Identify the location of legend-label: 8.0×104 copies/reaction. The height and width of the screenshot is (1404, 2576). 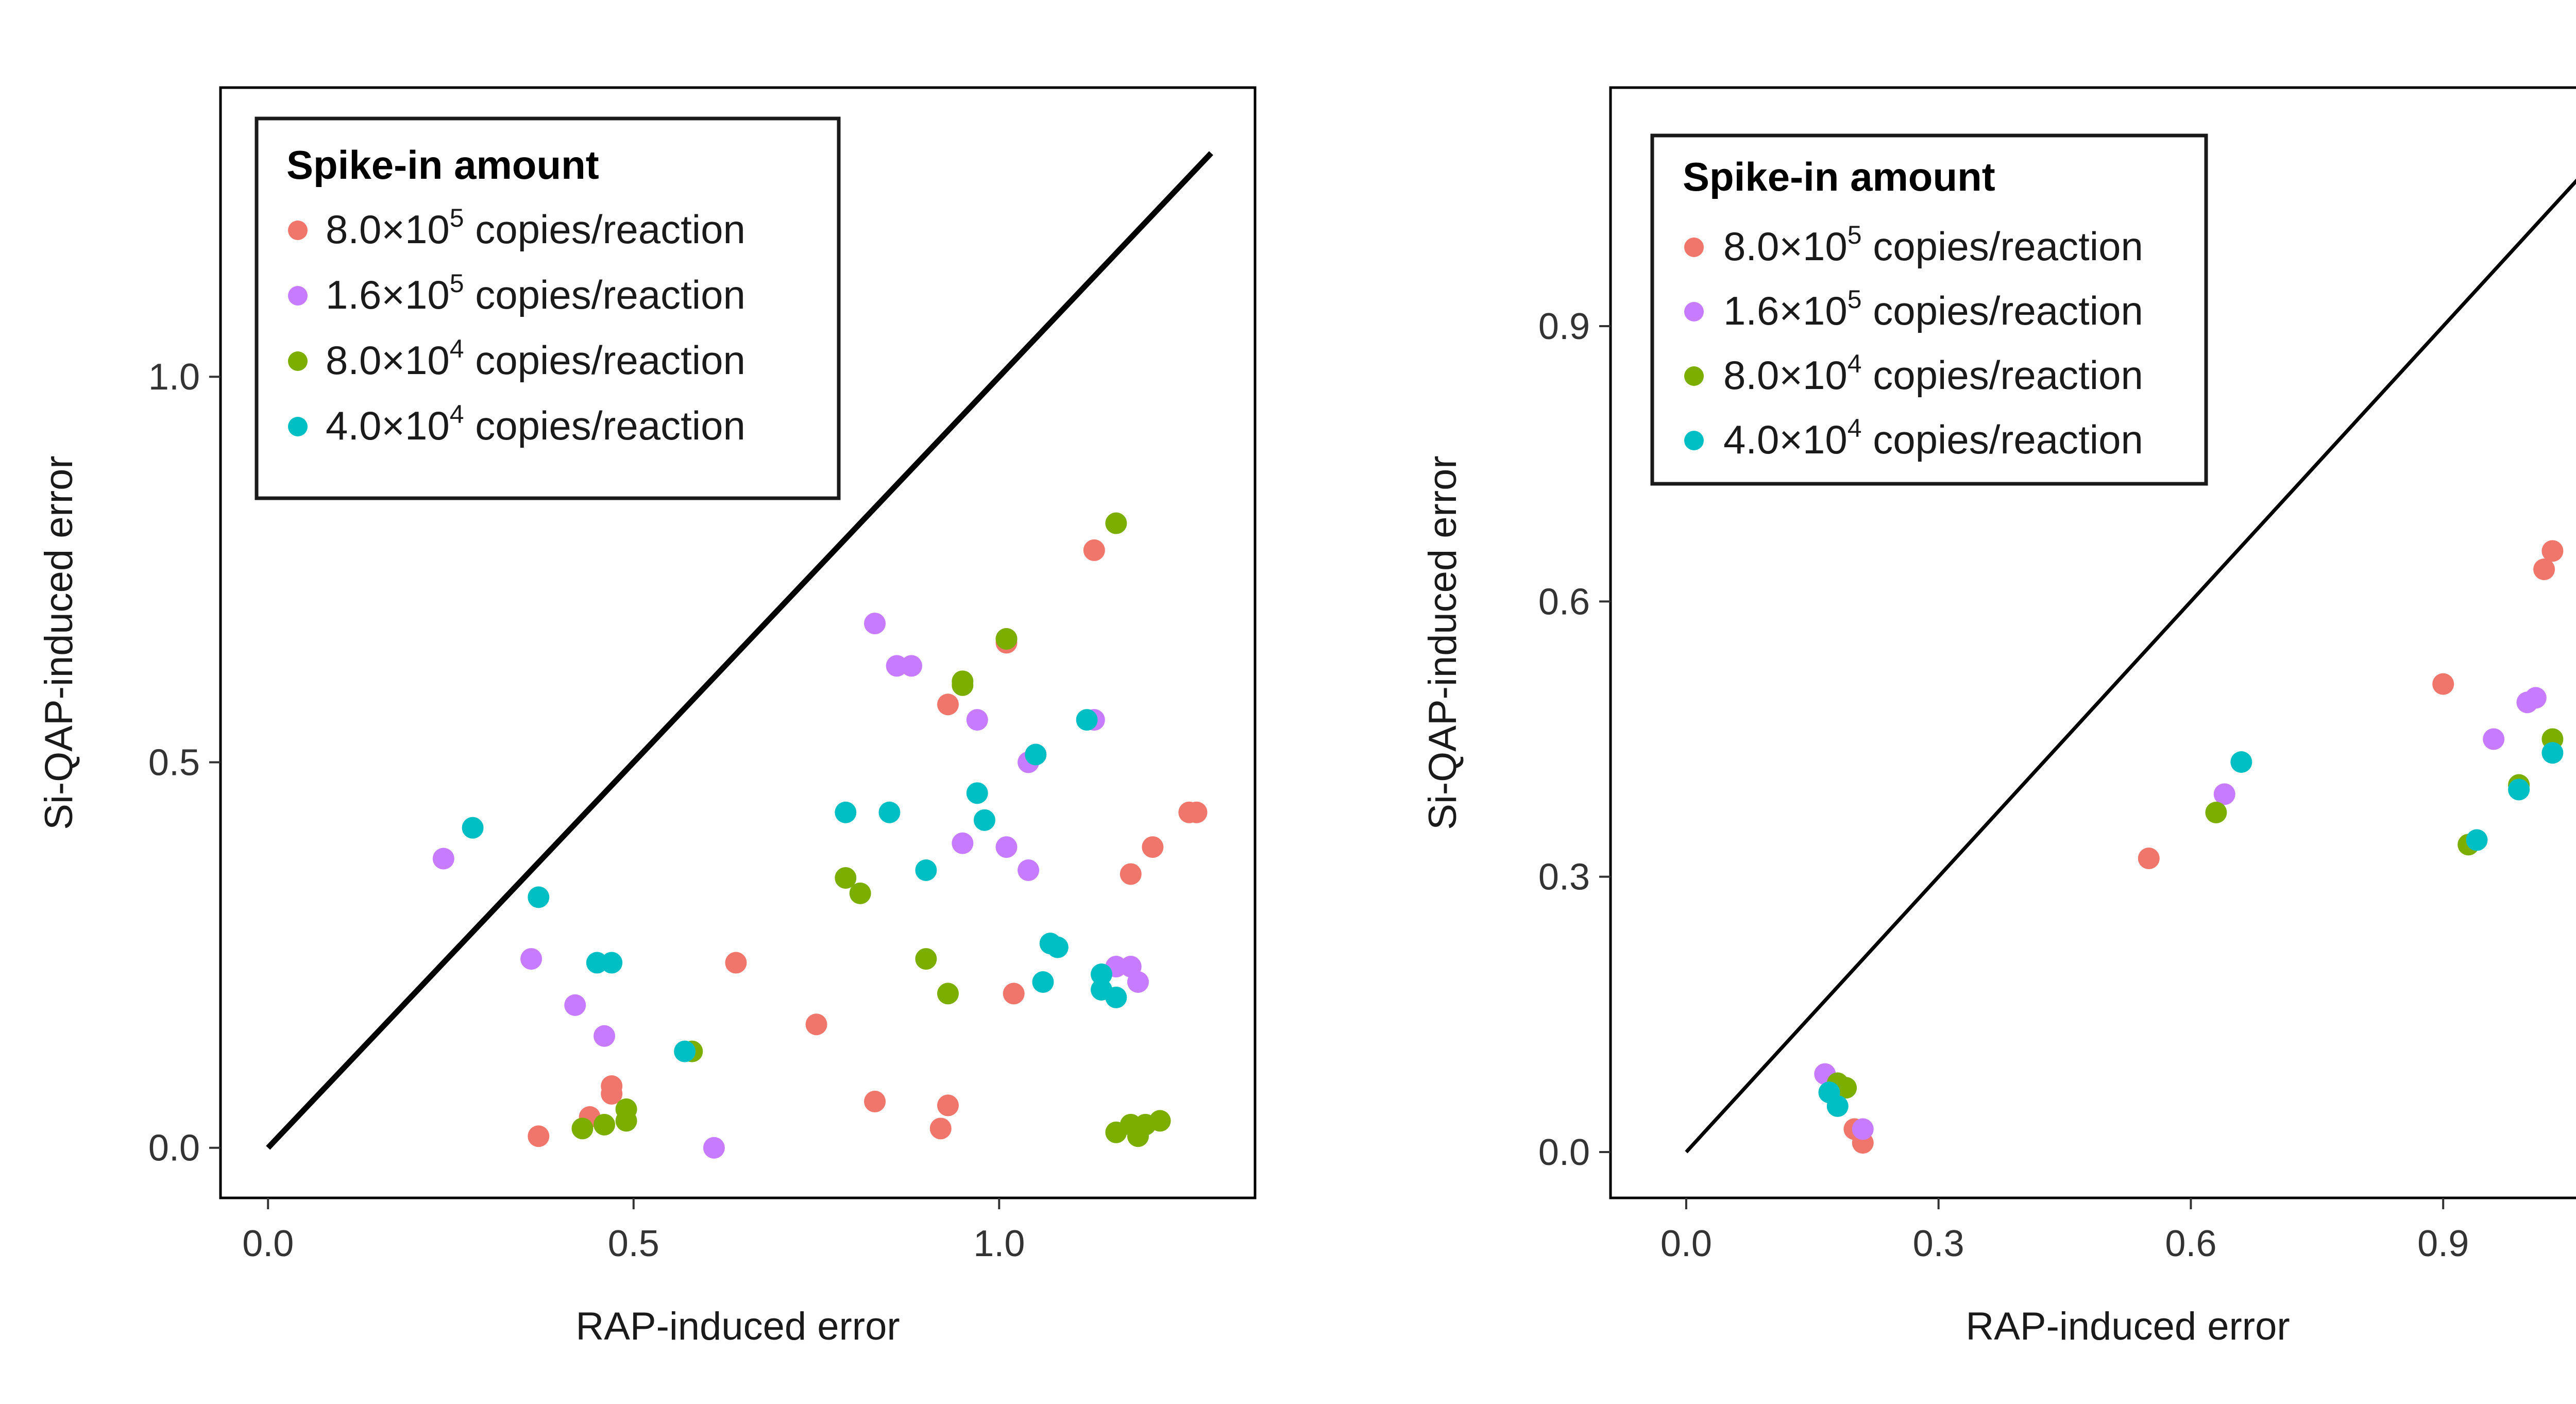
(535, 358).